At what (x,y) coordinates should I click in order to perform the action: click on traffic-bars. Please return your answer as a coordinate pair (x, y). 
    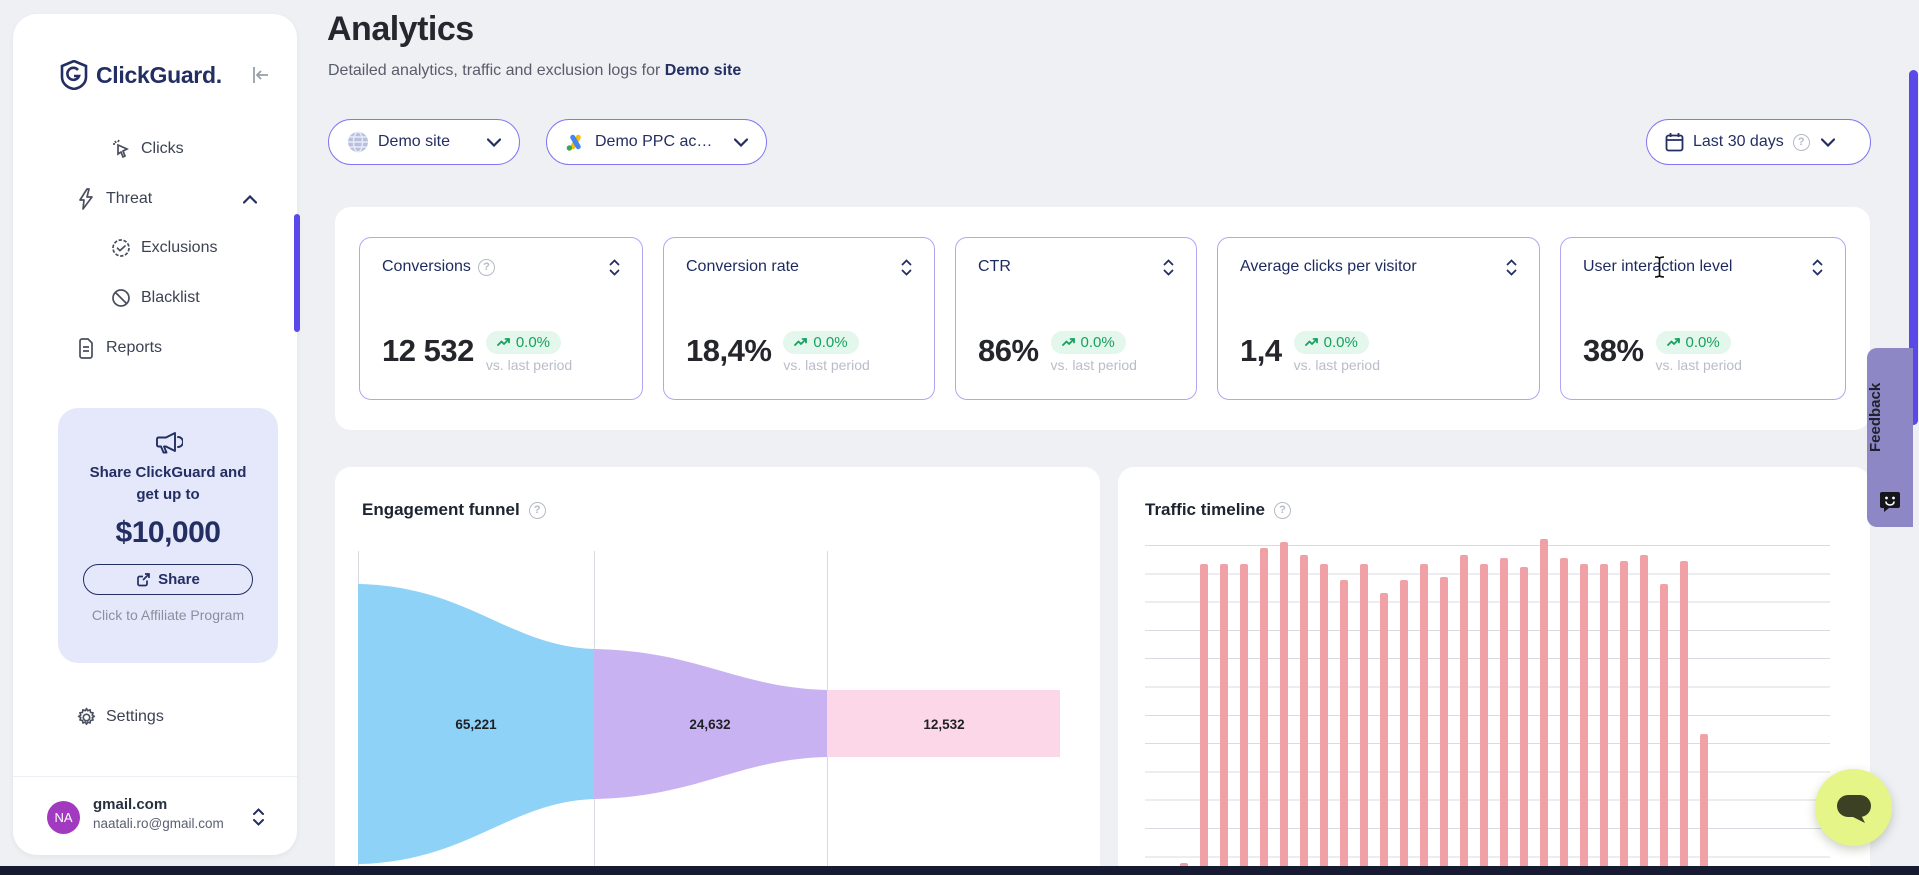
    Looking at the image, I should click on (1444, 702).